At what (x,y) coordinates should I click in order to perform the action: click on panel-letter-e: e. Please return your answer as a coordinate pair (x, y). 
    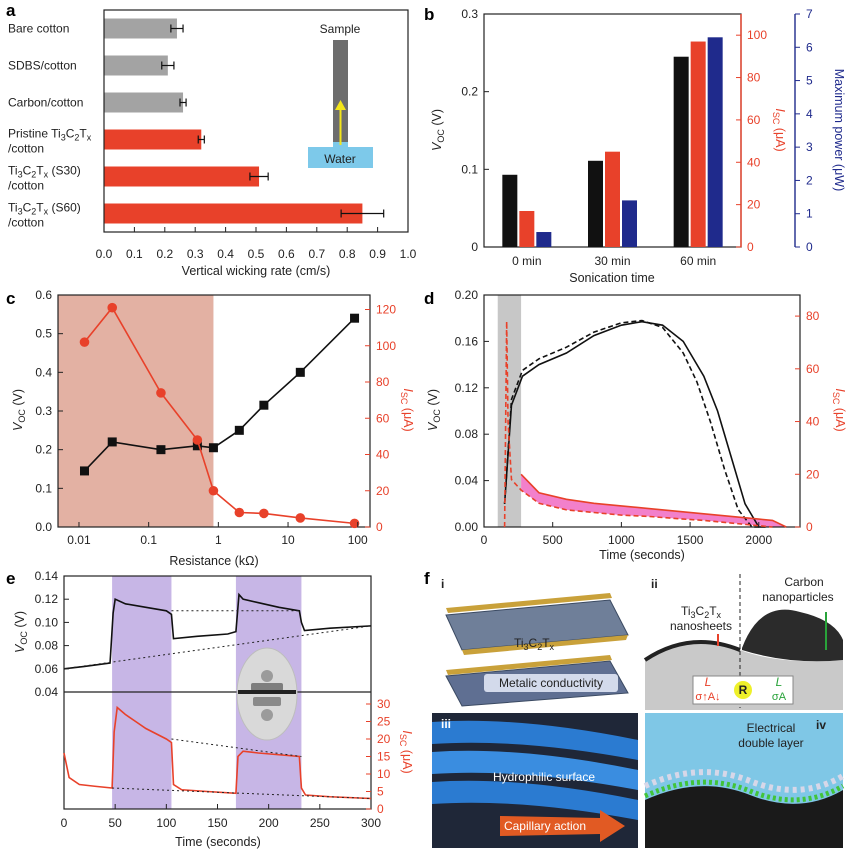
    Looking at the image, I should click on (10, 578).